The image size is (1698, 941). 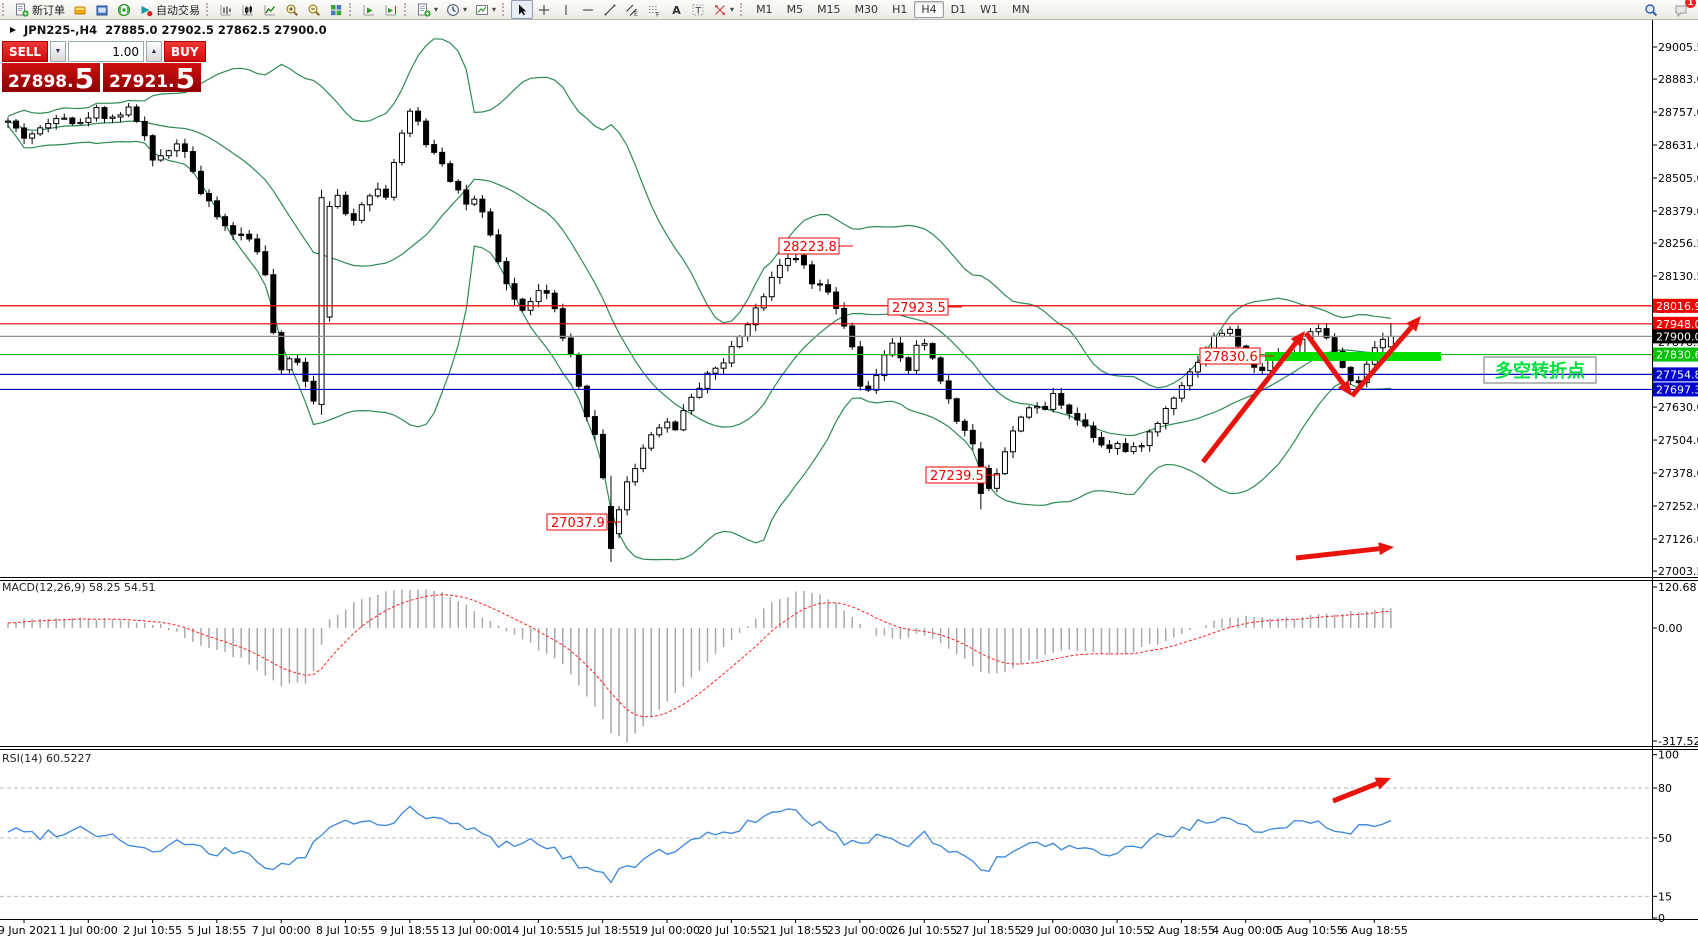 What do you see at coordinates (106, 51) in the screenshot?
I see `volume-input` at bounding box center [106, 51].